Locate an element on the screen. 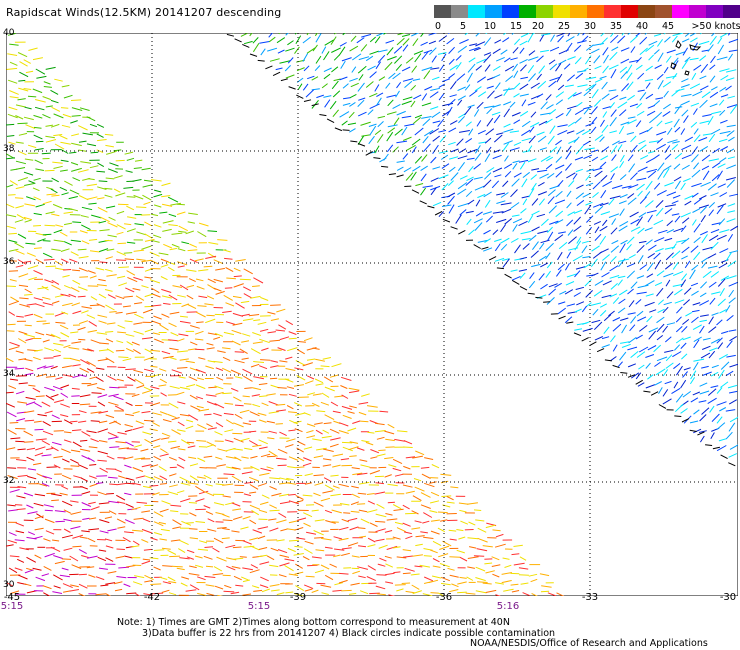 This screenshot has width=740, height=650. legend-swatch is located at coordinates (561, 11).